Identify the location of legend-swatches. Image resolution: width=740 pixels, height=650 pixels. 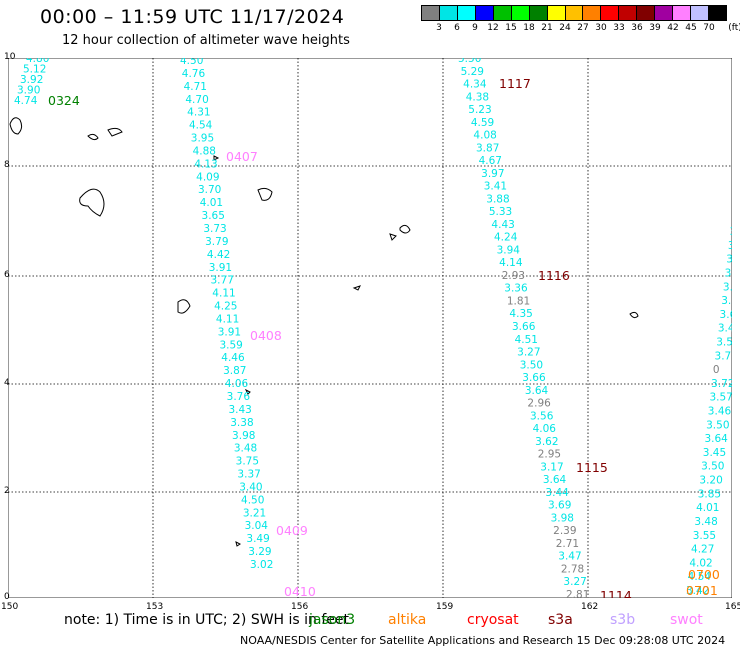
(574, 13).